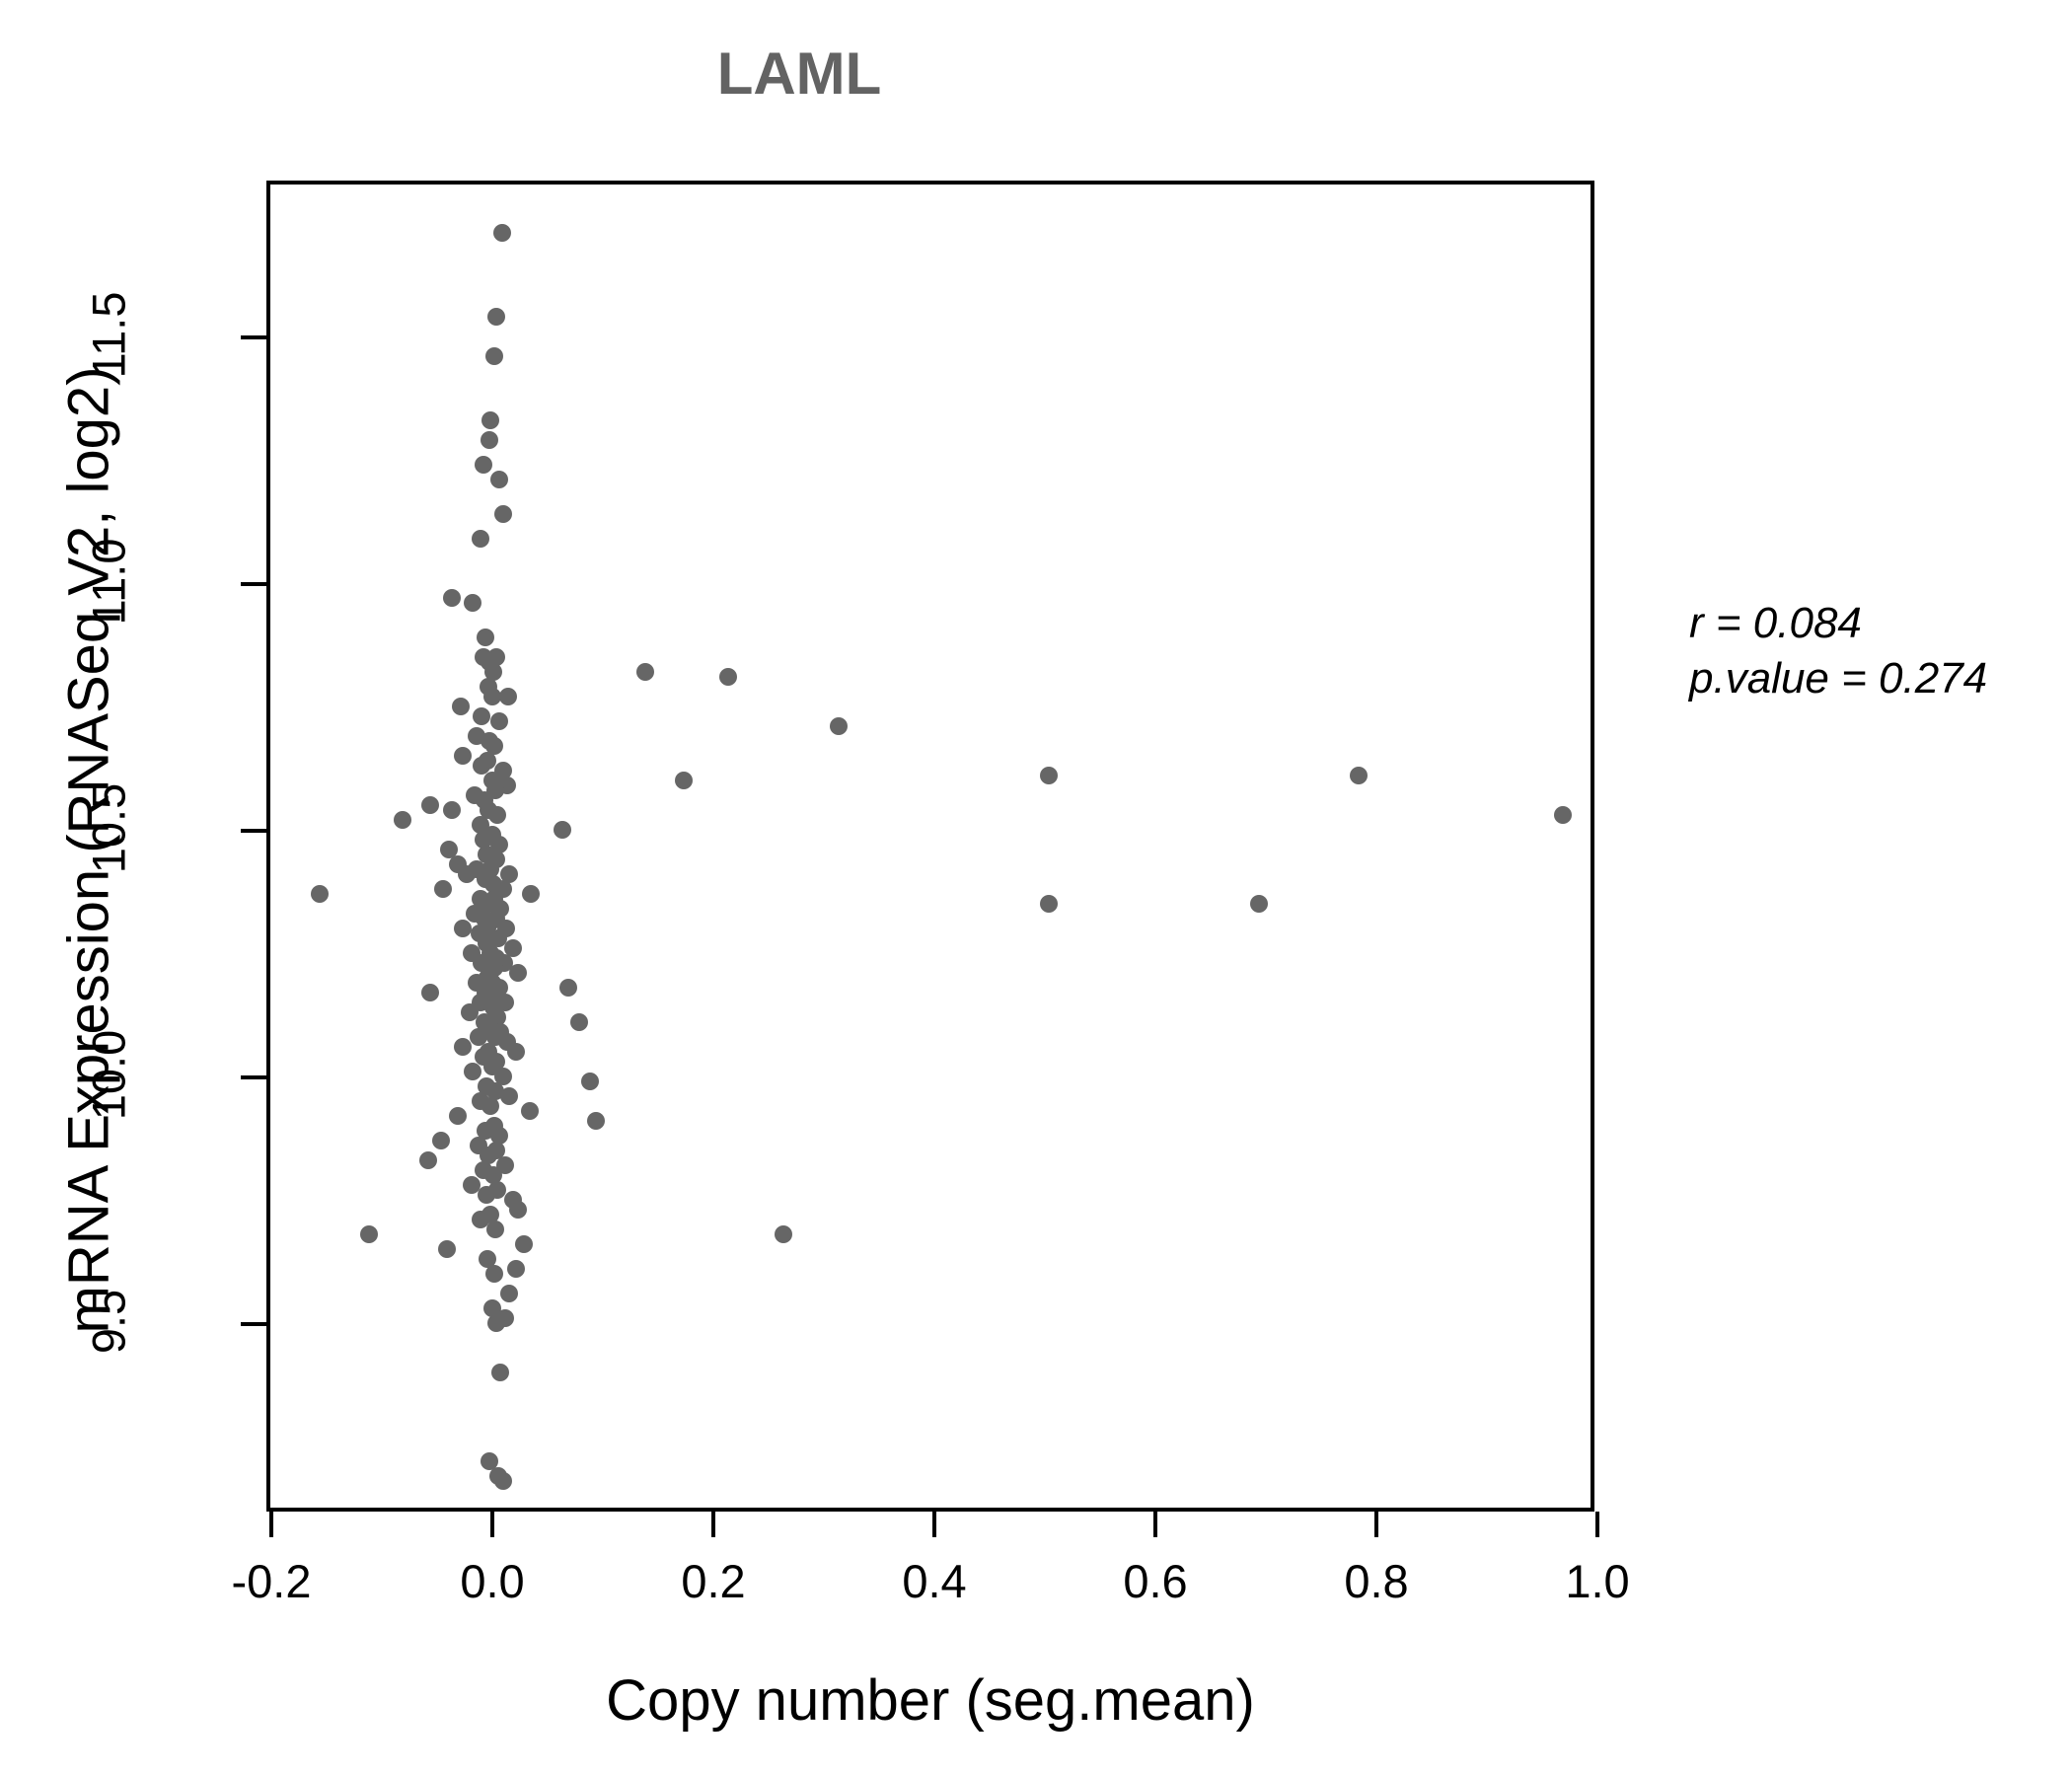  What do you see at coordinates (714, 1581) in the screenshot?
I see `x-axis-tick-label: 0.2` at bounding box center [714, 1581].